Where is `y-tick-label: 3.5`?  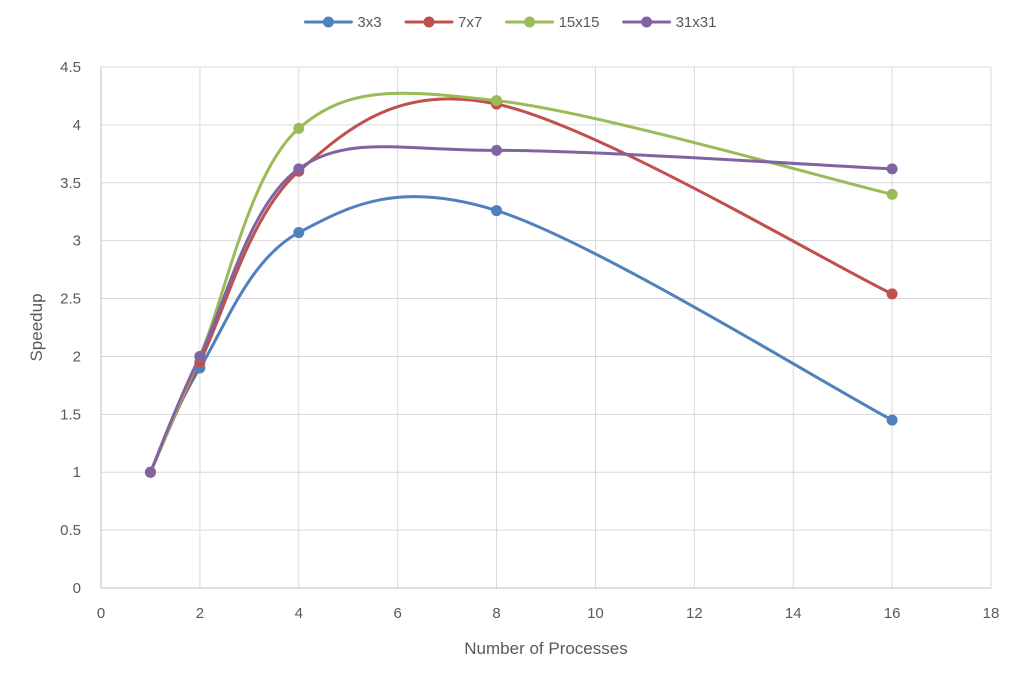 y-tick-label: 3.5 is located at coordinates (70, 183).